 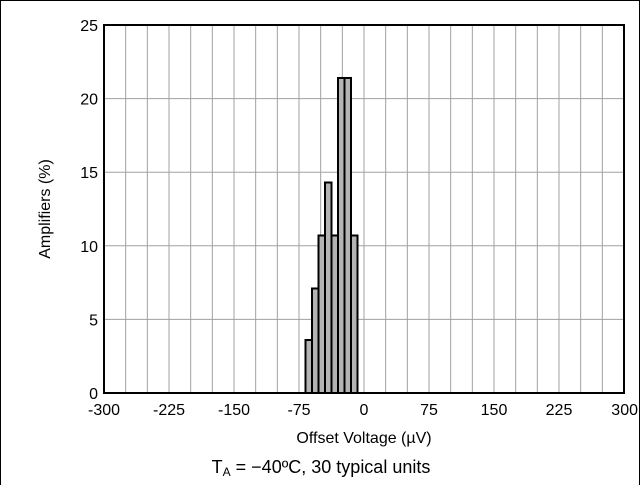 I want to click on x-tick-label: -150, so click(x=234, y=410).